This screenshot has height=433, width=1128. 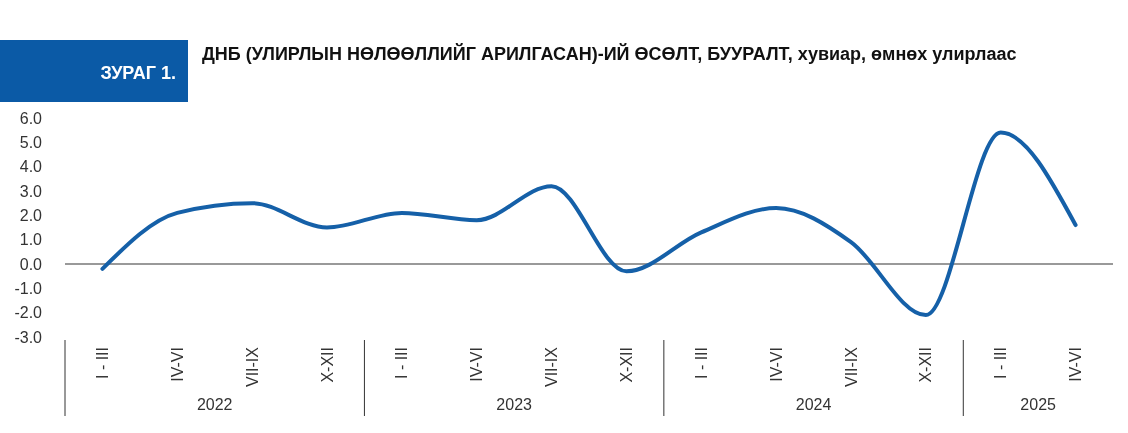 I want to click on text: ЗУРАГ 1., so click(x=138, y=73).